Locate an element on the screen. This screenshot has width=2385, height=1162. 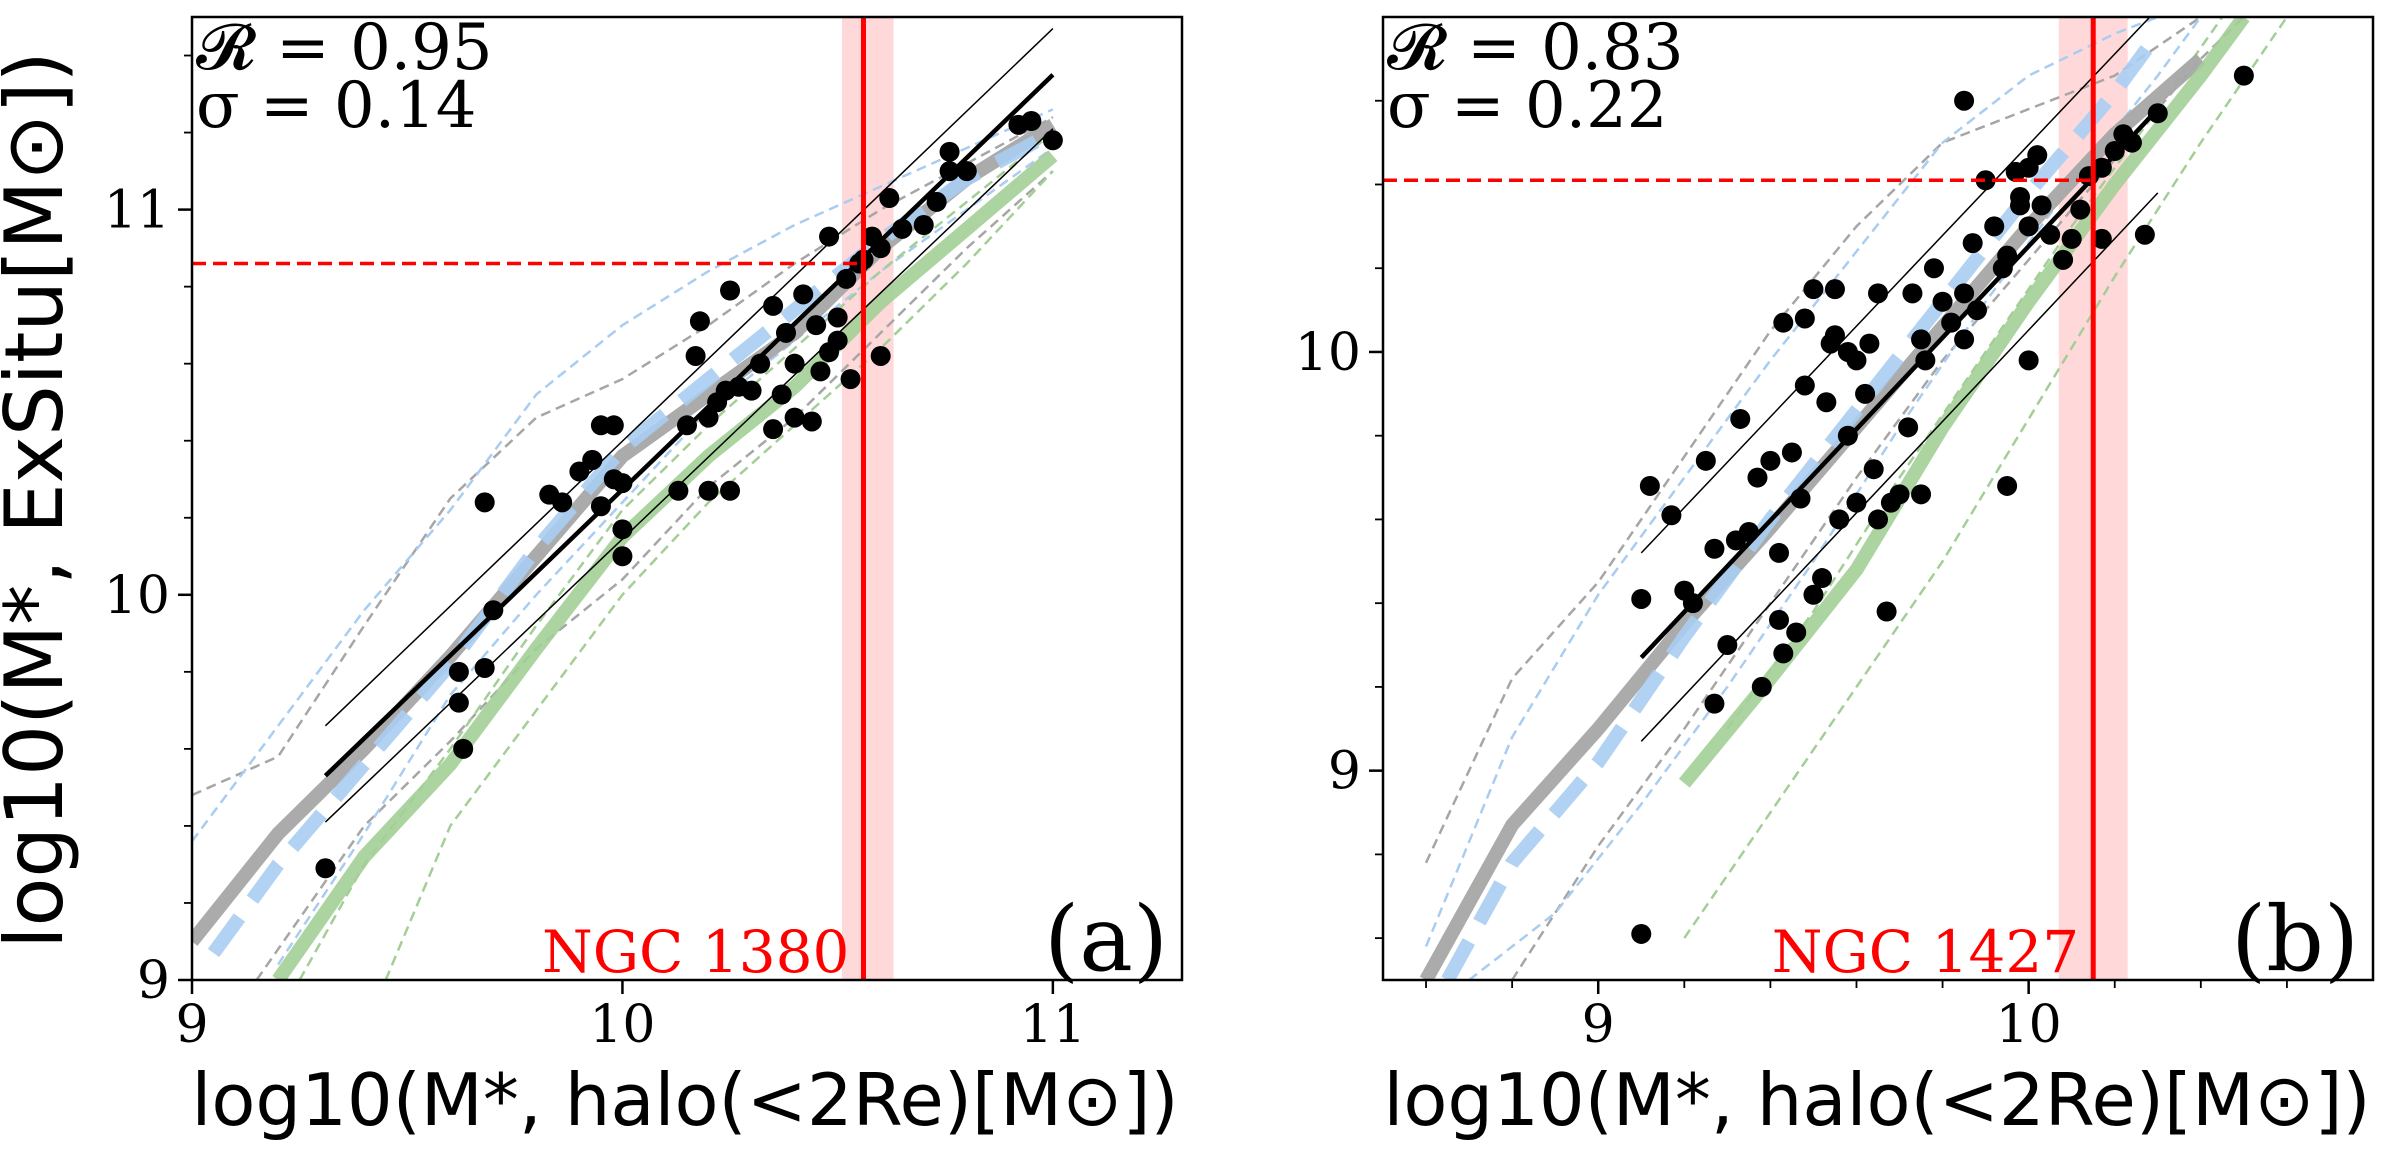
x-tick-label-2: 11 is located at coordinates (1053, 1025).